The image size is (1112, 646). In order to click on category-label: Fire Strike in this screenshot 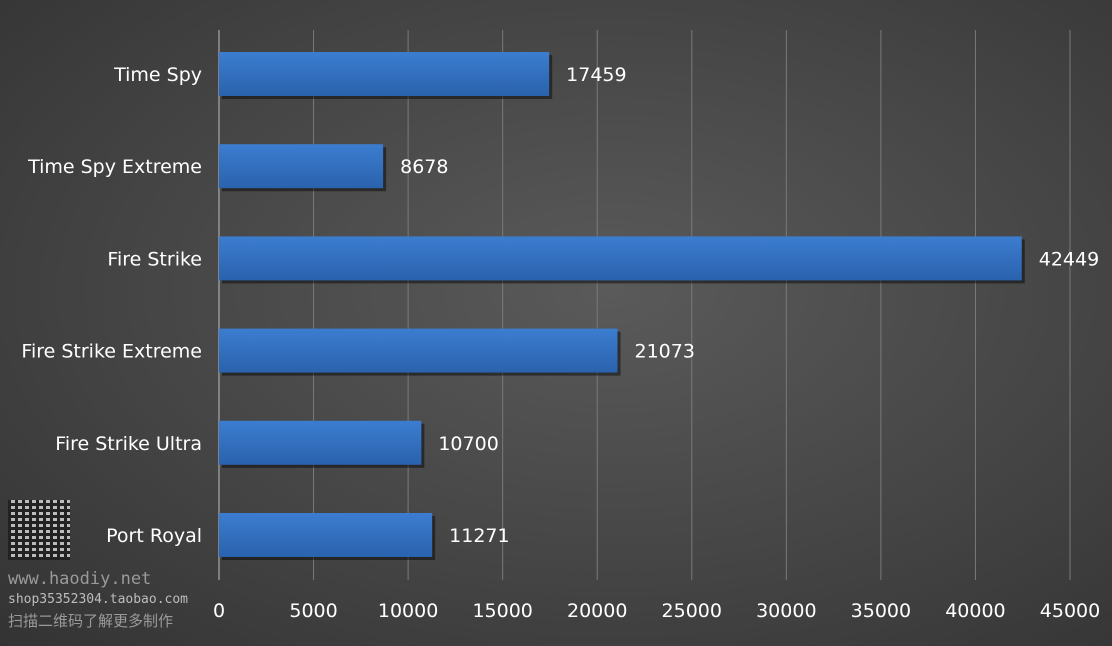, I will do `click(154, 259)`.